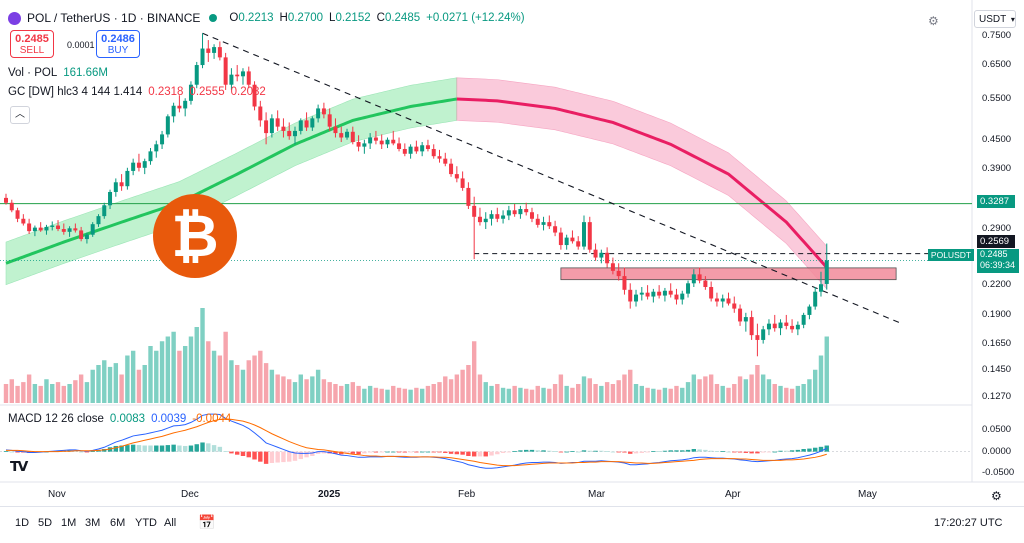  I want to click on settings-gear-icon: ⚙, so click(996, 496).